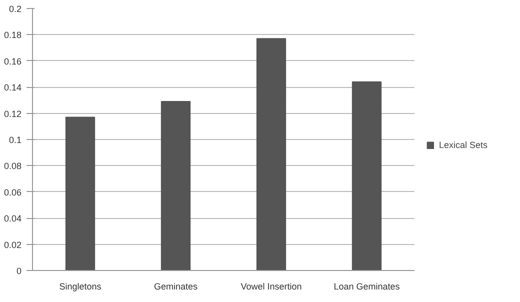  I want to click on x-tick-label: Geminates, so click(176, 287).